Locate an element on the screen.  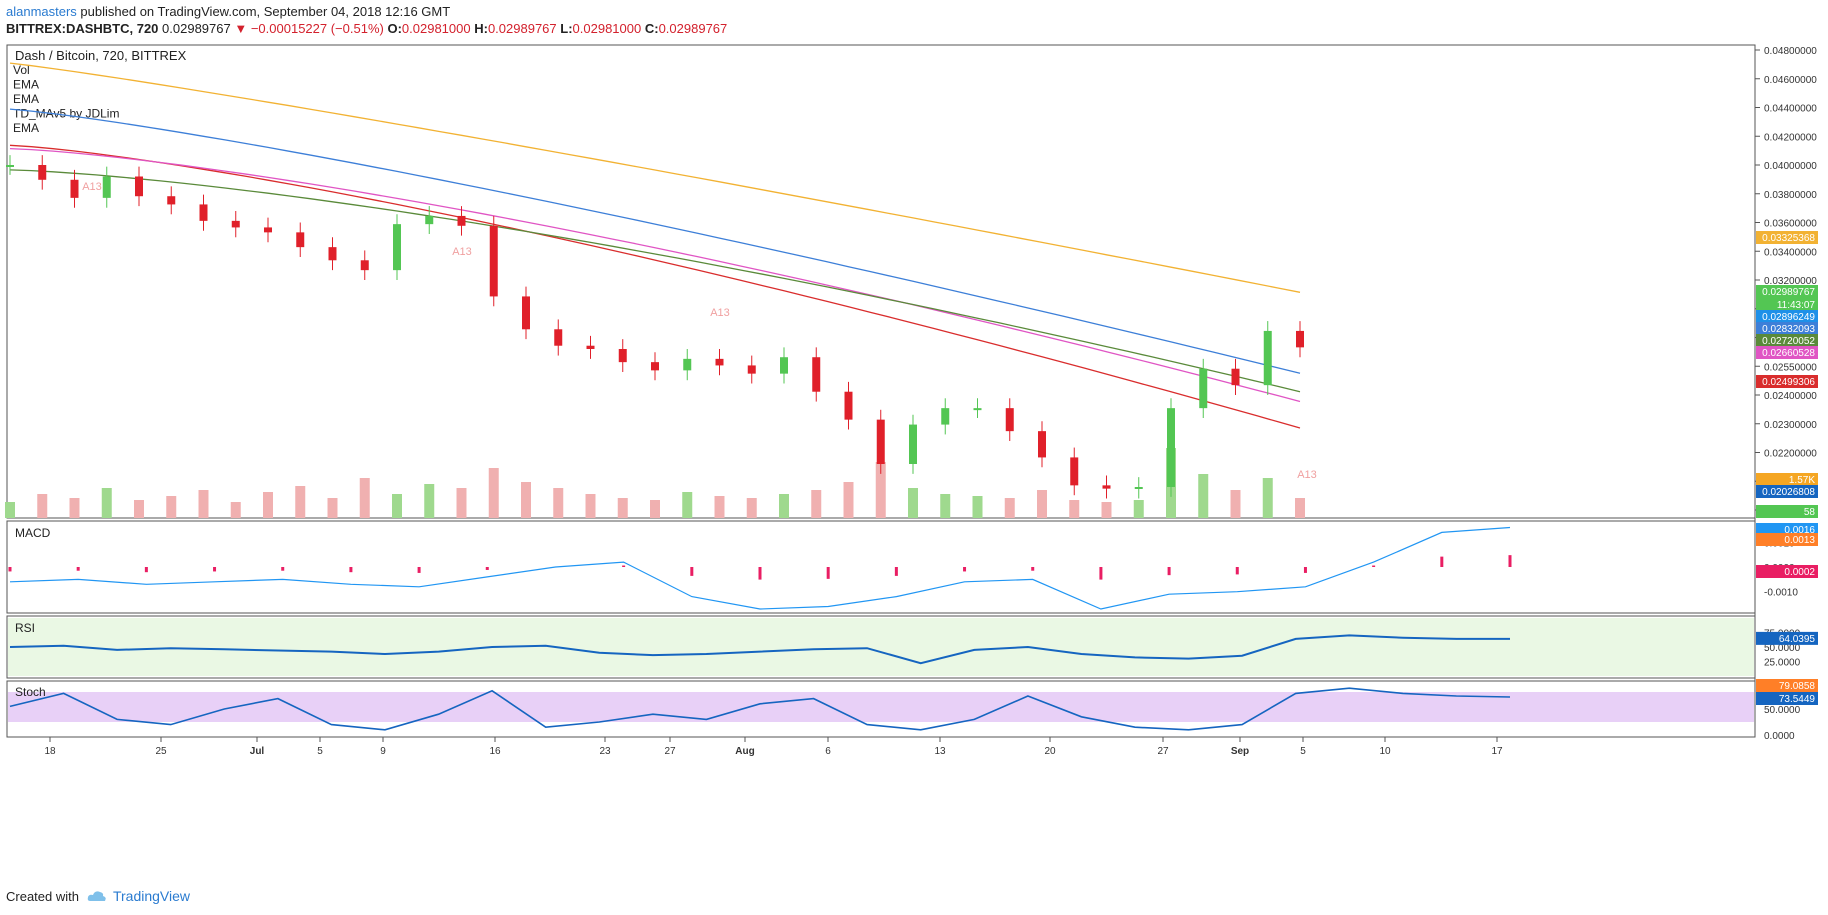
time-axis-label: 10 is located at coordinates (1385, 751).